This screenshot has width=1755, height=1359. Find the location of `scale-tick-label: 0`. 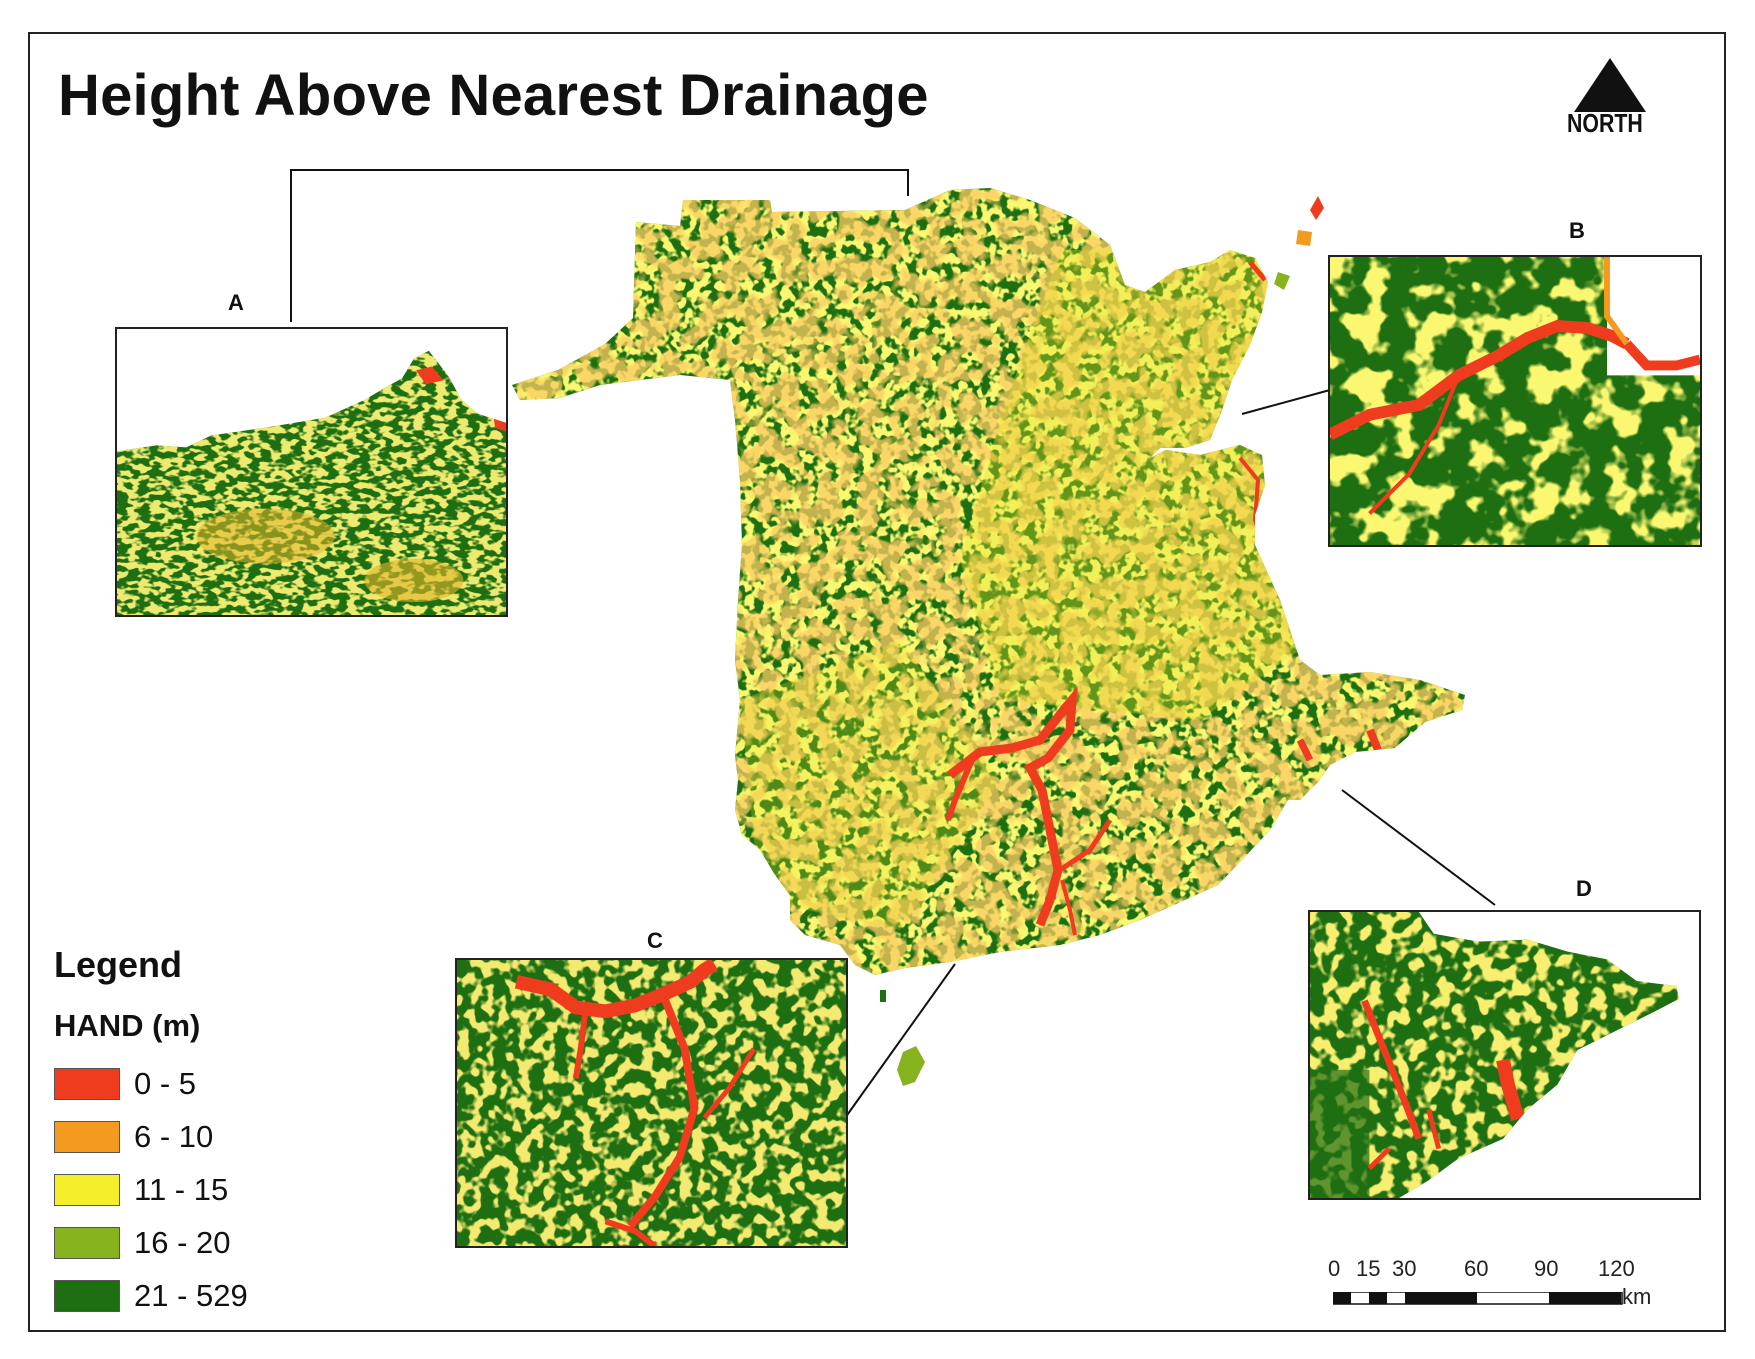

scale-tick-label: 0 is located at coordinates (1334, 1268).